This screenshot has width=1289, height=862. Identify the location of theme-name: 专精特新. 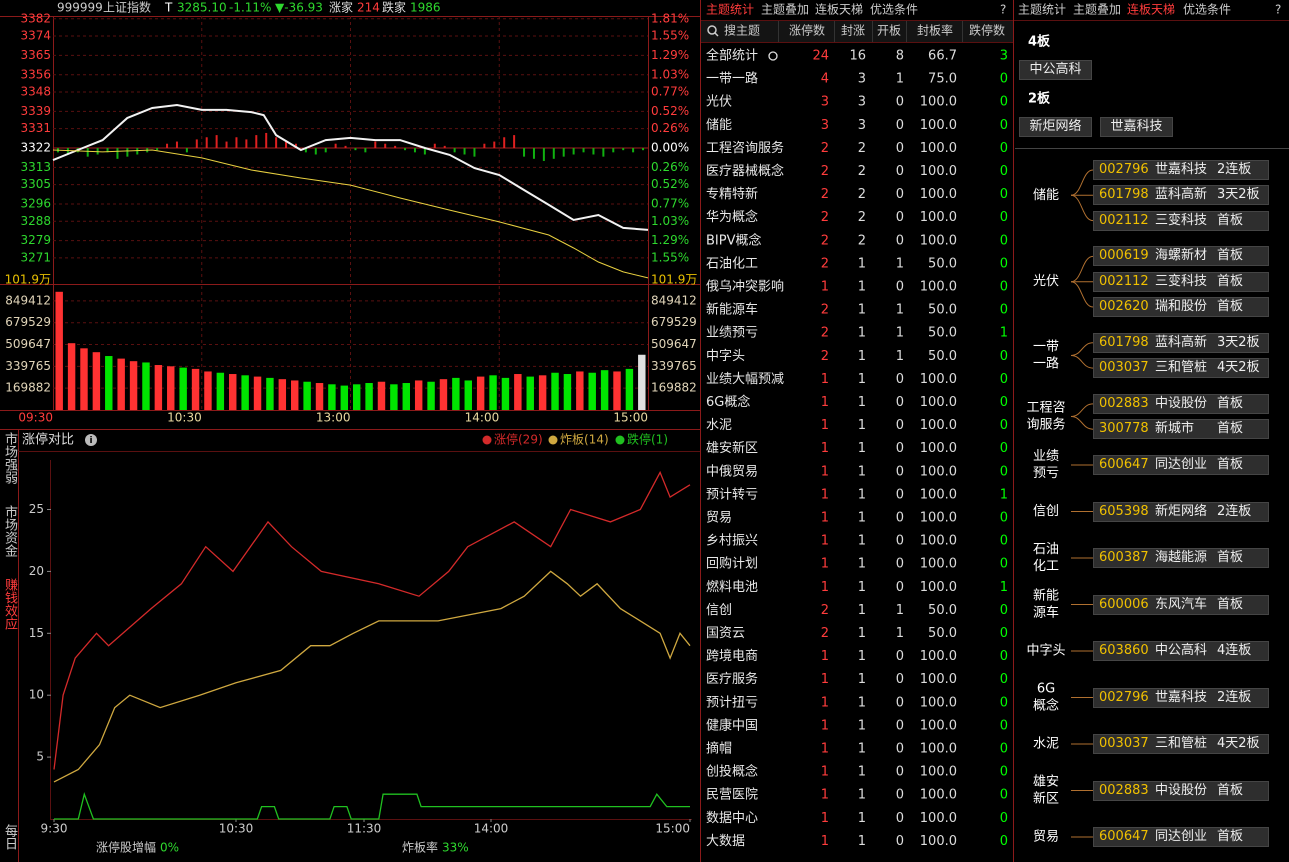
(732, 194).